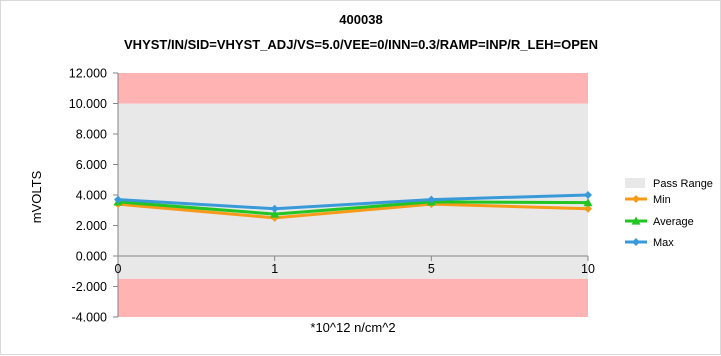  I want to click on legend-marker-average, so click(636, 220).